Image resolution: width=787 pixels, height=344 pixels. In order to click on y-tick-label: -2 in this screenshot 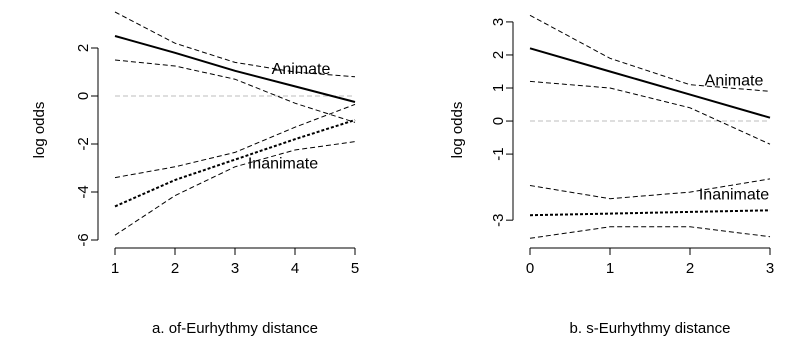, I will do `click(83, 143)`.